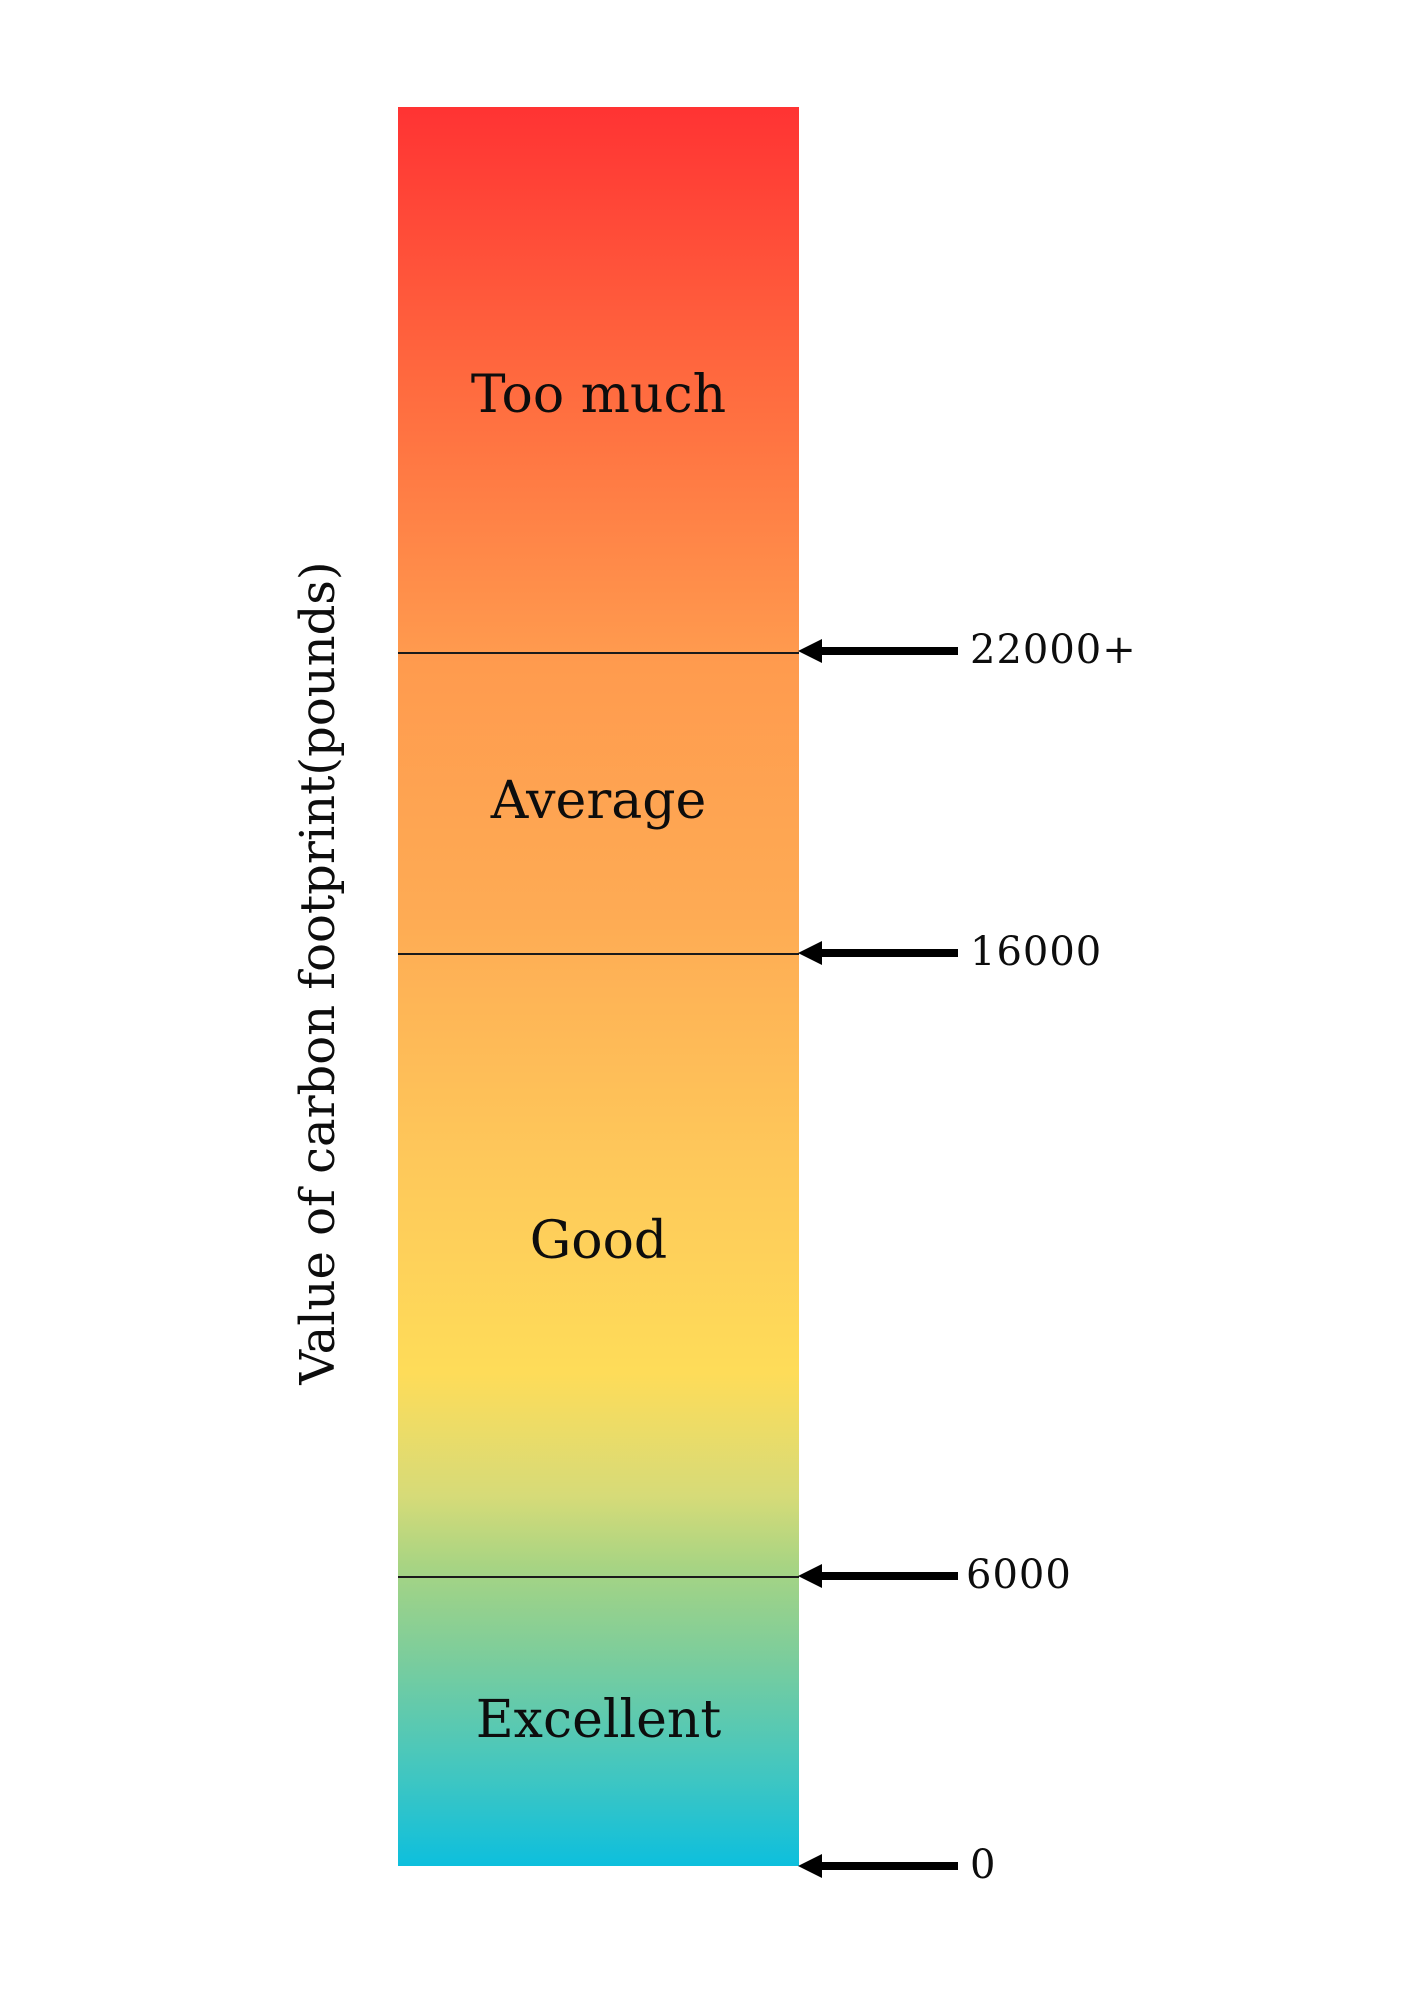  Describe the element at coordinates (318, 973) in the screenshot. I see `axis-title: Value of carbon footprint(pounds)` at that location.